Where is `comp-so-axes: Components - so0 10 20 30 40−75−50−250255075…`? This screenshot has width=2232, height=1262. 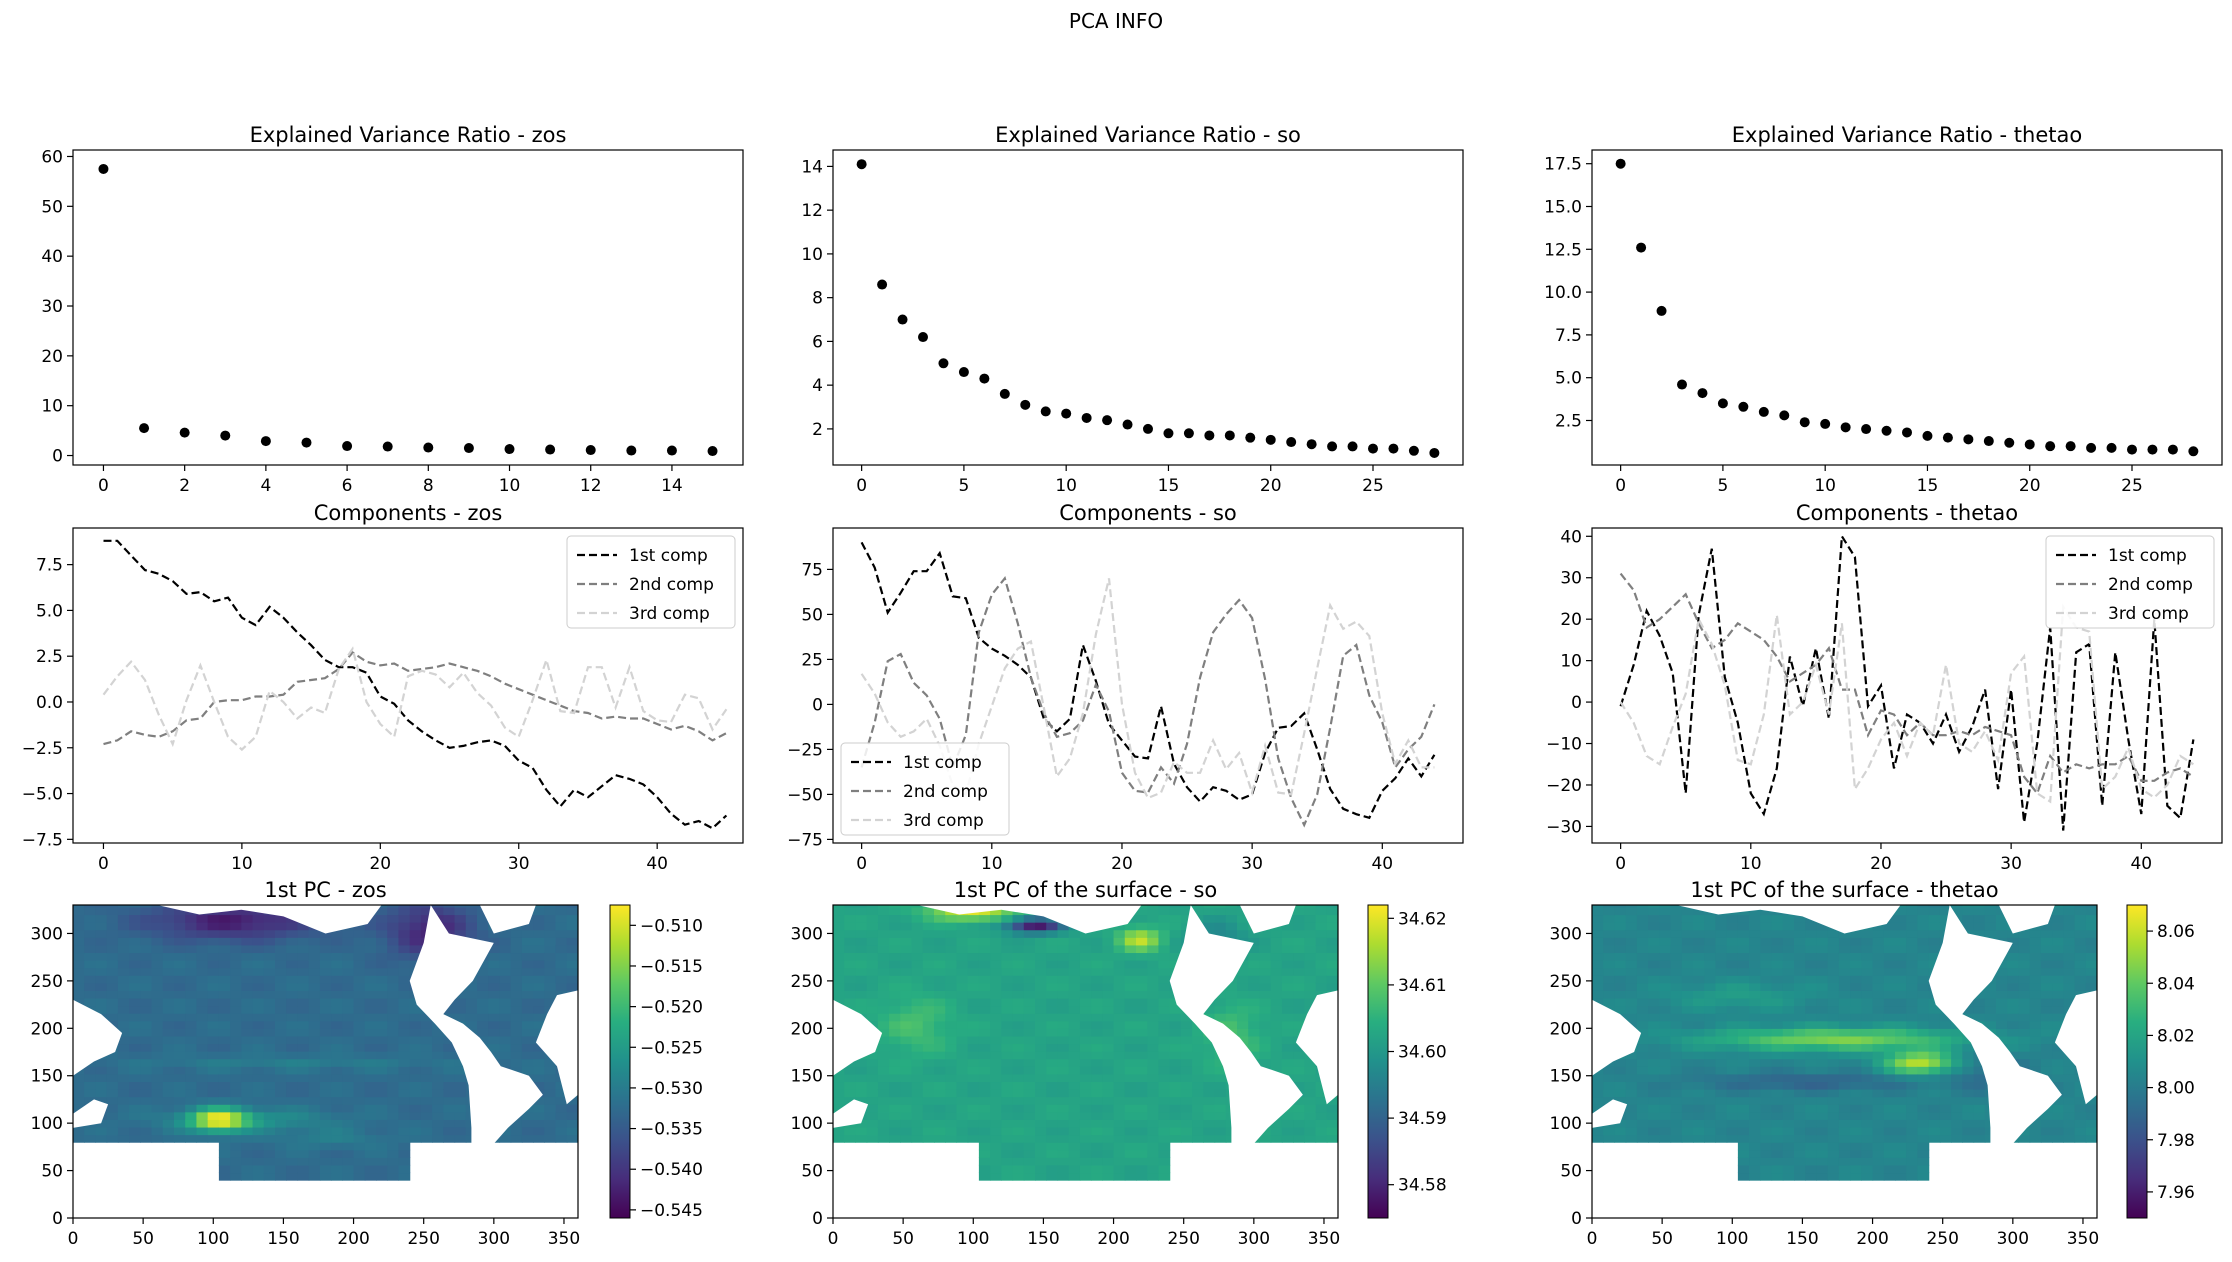 comp-so-axes: Components - so0 10 20 30 40−75−50−250255075… is located at coordinates (1125, 687).